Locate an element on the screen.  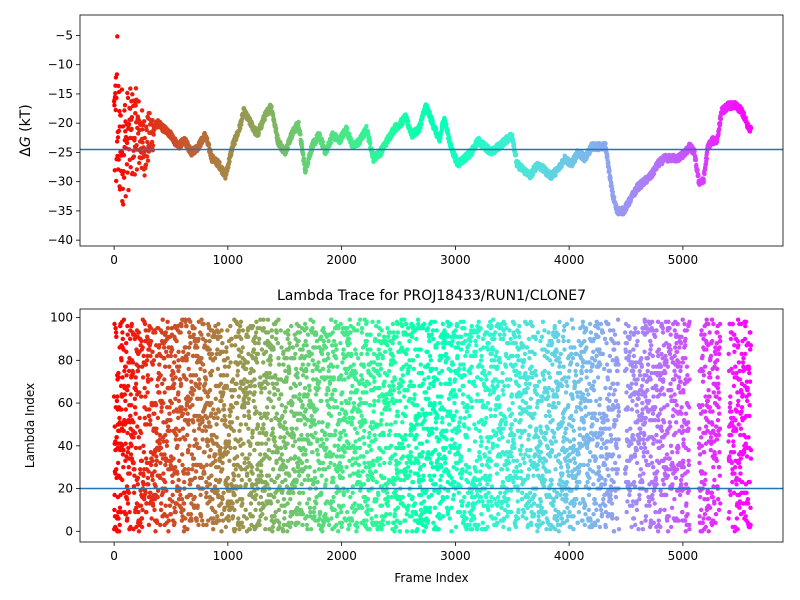
top-y-tick-label: −10 is located at coordinates (60, 65).